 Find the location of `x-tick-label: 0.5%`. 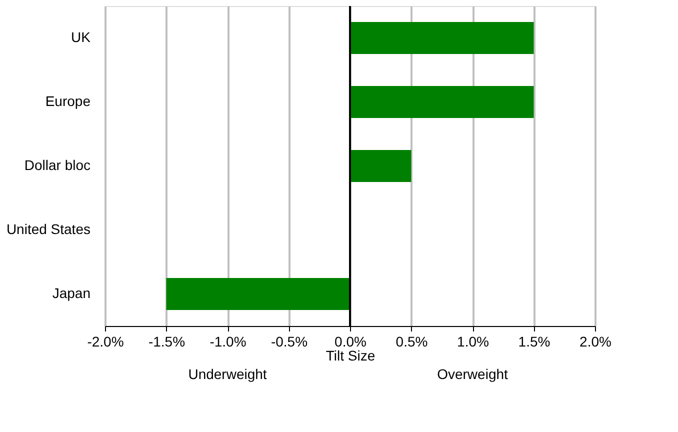

x-tick-label: 0.5% is located at coordinates (412, 342).